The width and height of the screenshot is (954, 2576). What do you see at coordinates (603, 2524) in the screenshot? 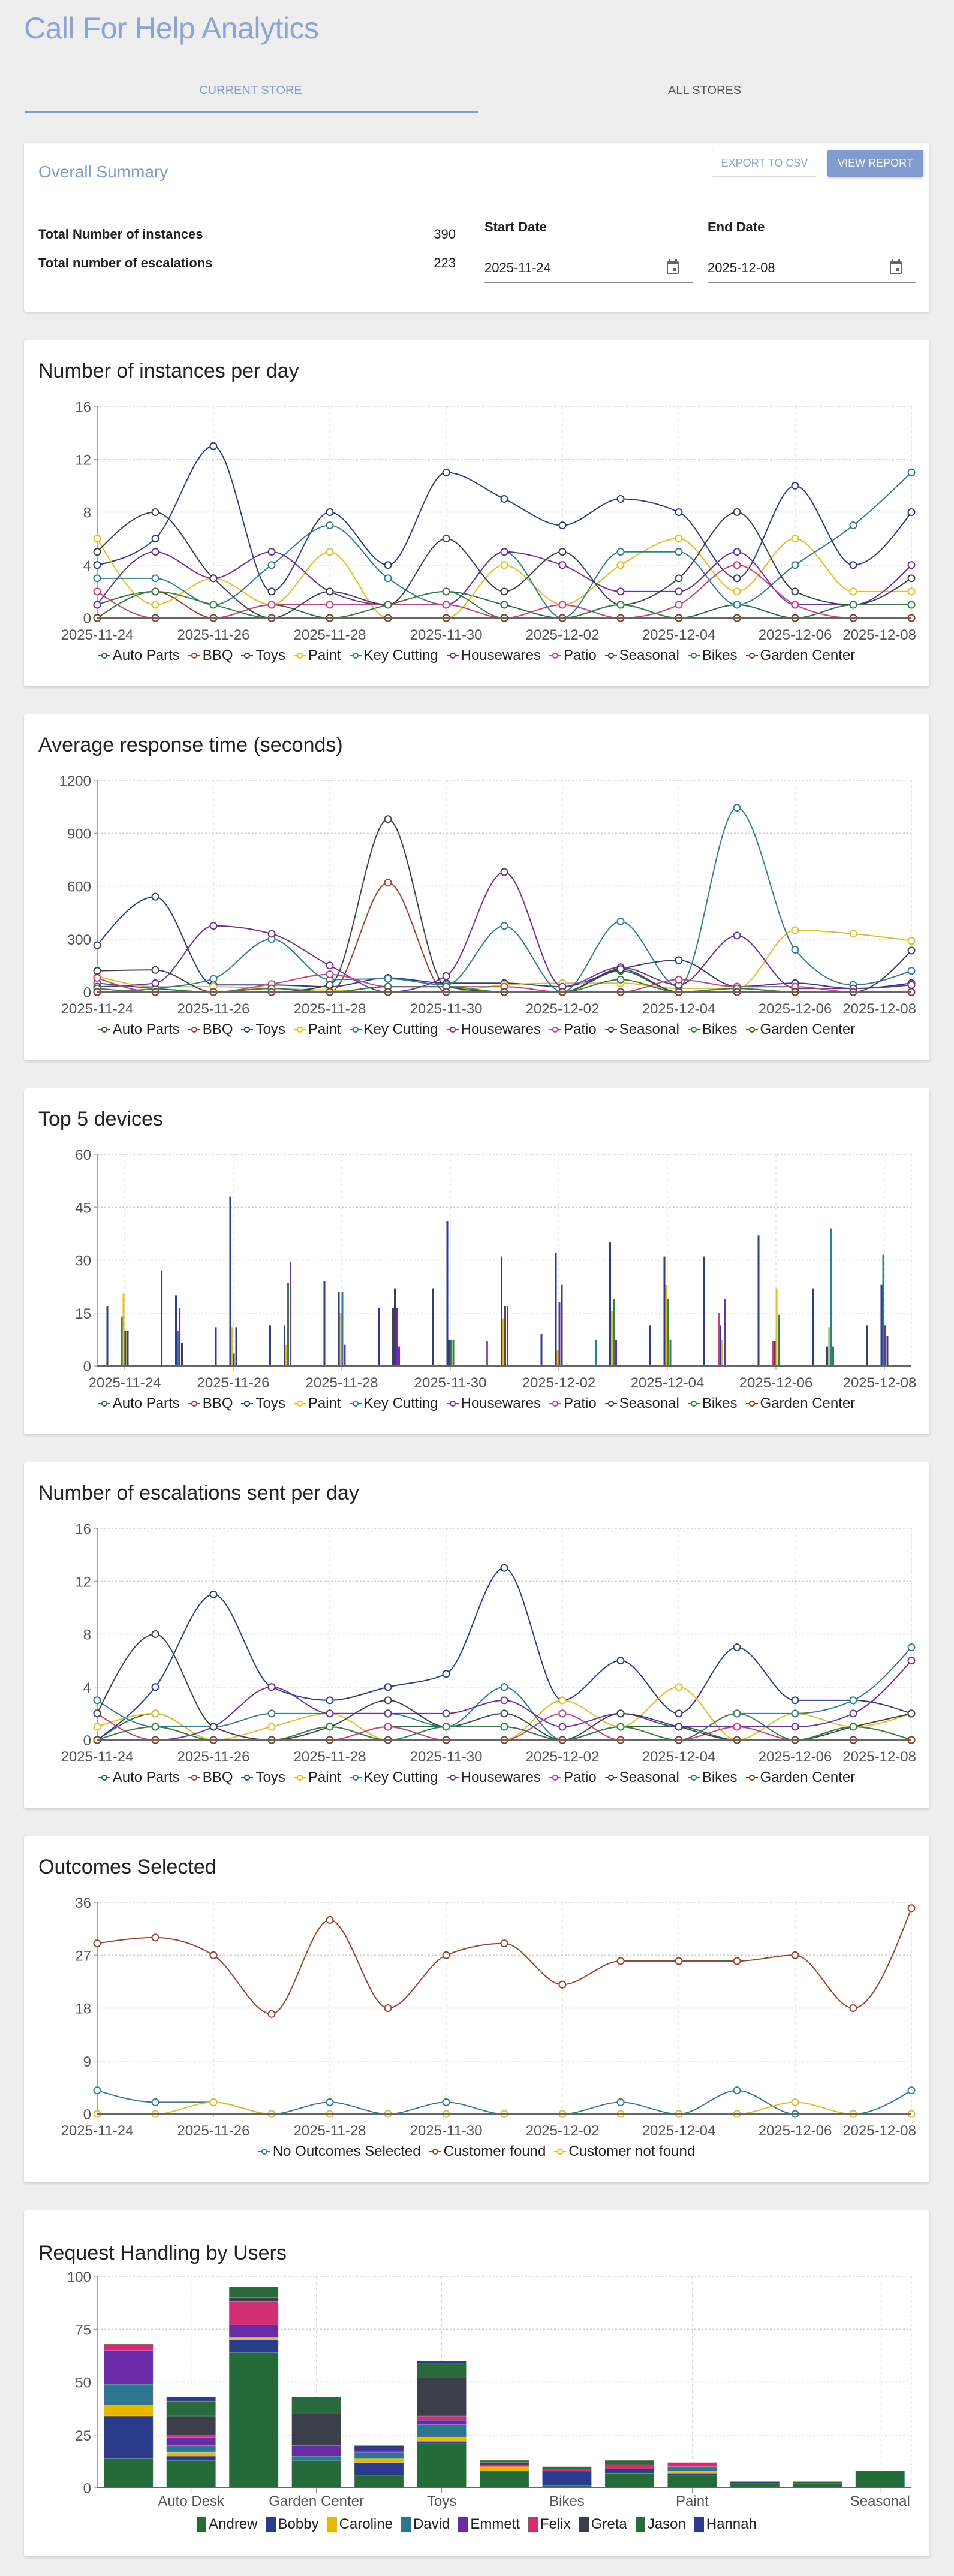
I see `legend-item-greta: Greta` at bounding box center [603, 2524].